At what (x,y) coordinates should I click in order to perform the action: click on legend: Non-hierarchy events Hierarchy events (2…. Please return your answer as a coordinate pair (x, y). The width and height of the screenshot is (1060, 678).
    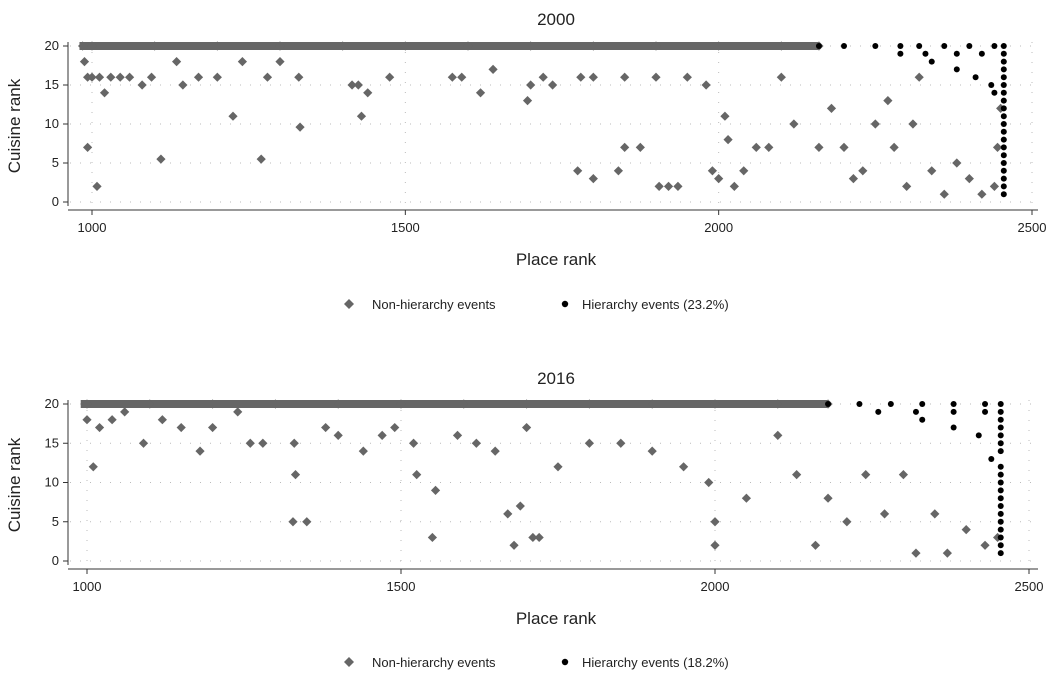
    Looking at the image, I should click on (536, 304).